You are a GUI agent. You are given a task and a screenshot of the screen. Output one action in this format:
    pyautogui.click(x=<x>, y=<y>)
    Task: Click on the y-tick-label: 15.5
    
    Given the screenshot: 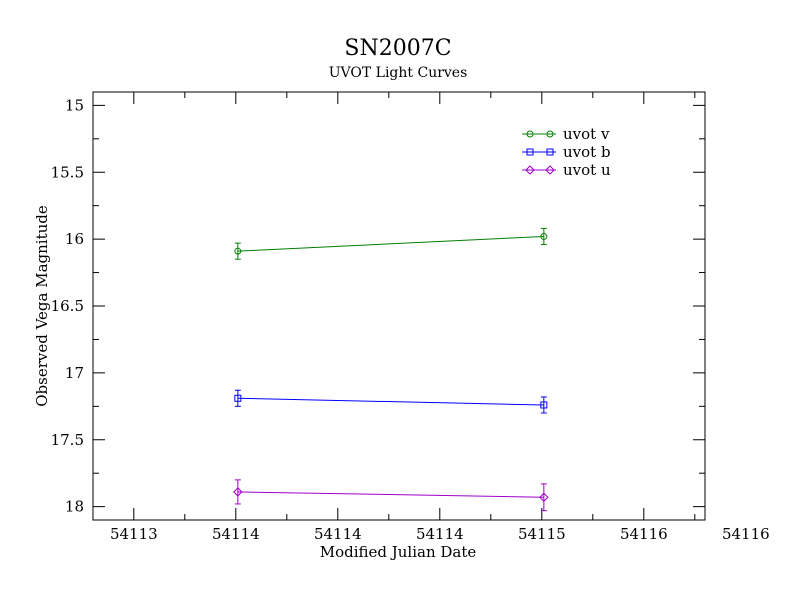 What is the action you would take?
    pyautogui.click(x=67, y=172)
    